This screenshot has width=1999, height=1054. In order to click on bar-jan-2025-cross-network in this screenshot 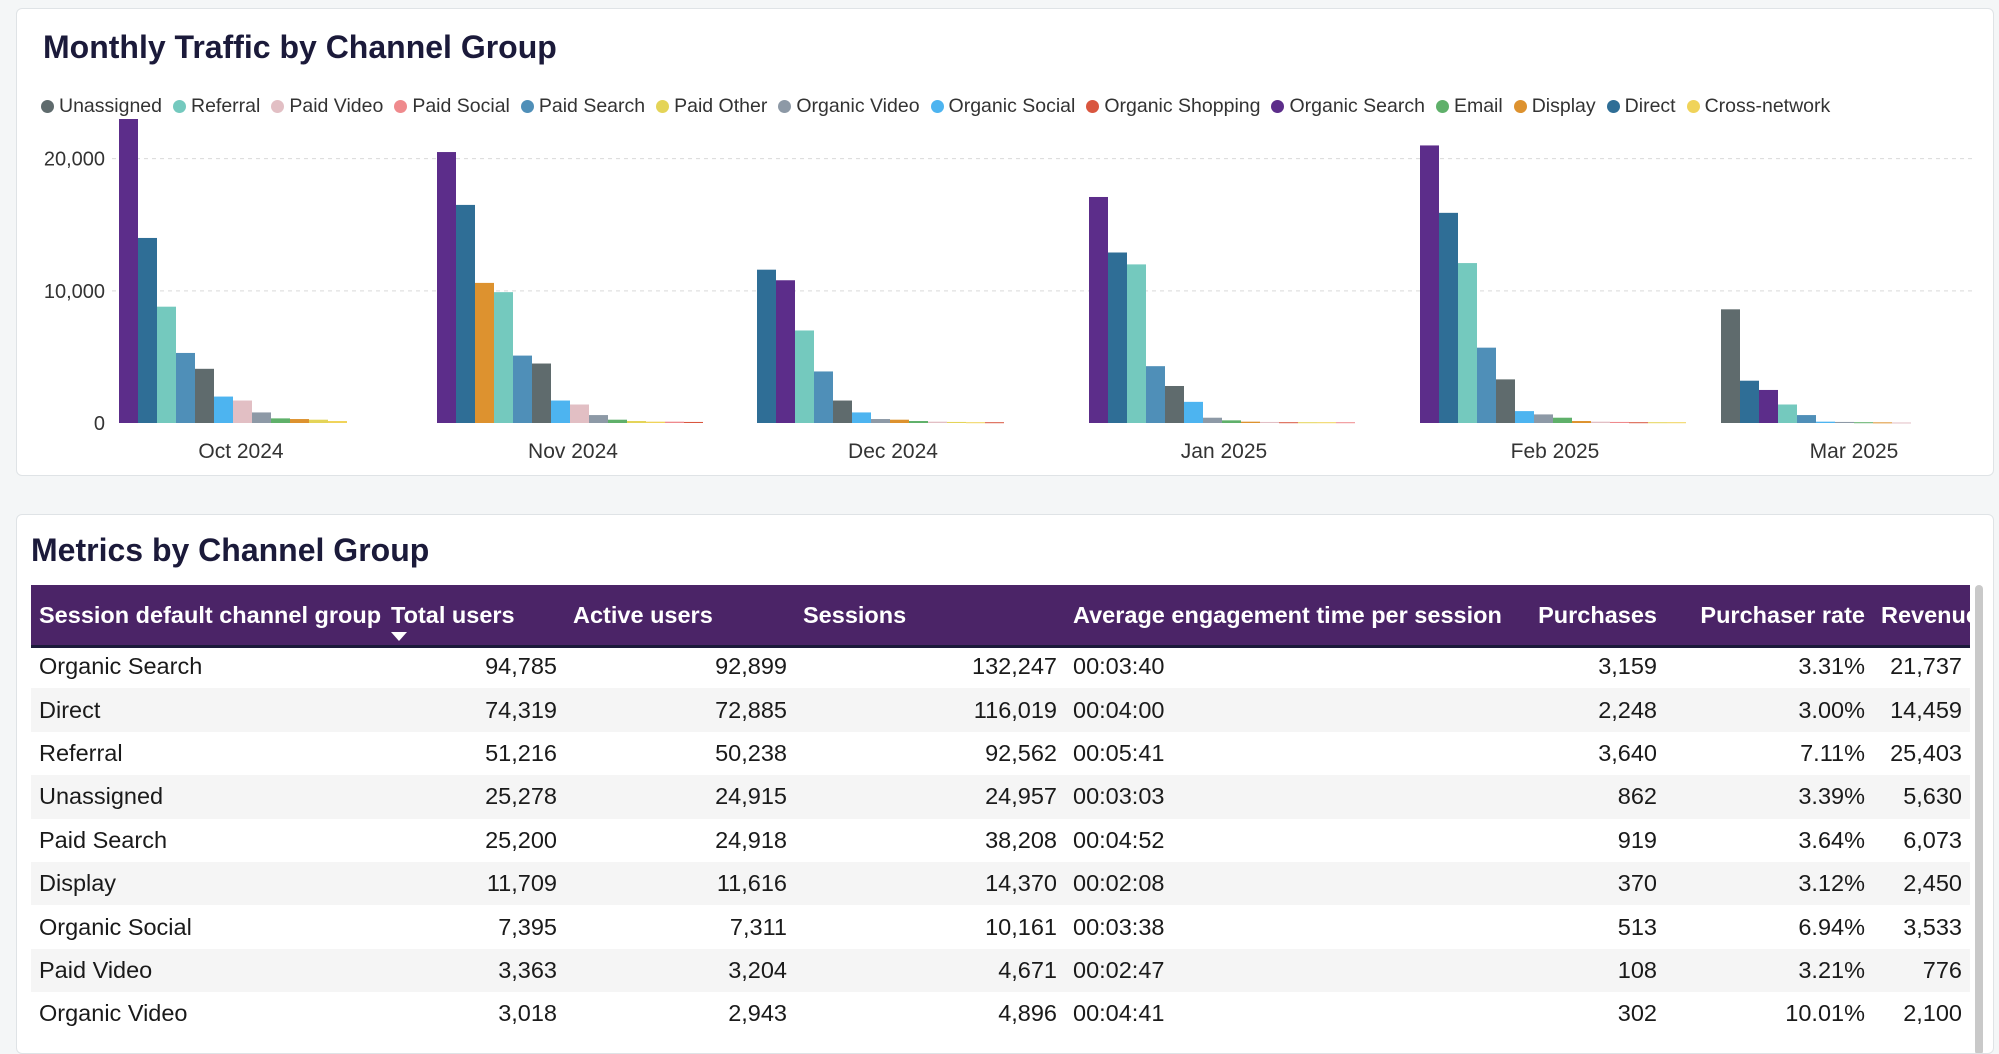, I will do `click(1326, 423)`.